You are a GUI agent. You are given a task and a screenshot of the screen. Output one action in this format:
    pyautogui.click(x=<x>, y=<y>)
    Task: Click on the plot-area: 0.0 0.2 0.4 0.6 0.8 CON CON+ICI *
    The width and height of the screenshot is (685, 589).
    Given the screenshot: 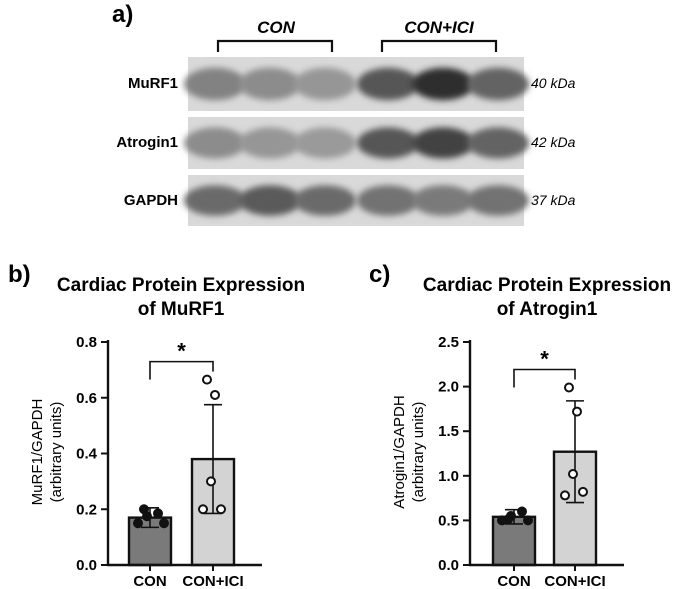 What is the action you would take?
    pyautogui.click(x=169, y=461)
    